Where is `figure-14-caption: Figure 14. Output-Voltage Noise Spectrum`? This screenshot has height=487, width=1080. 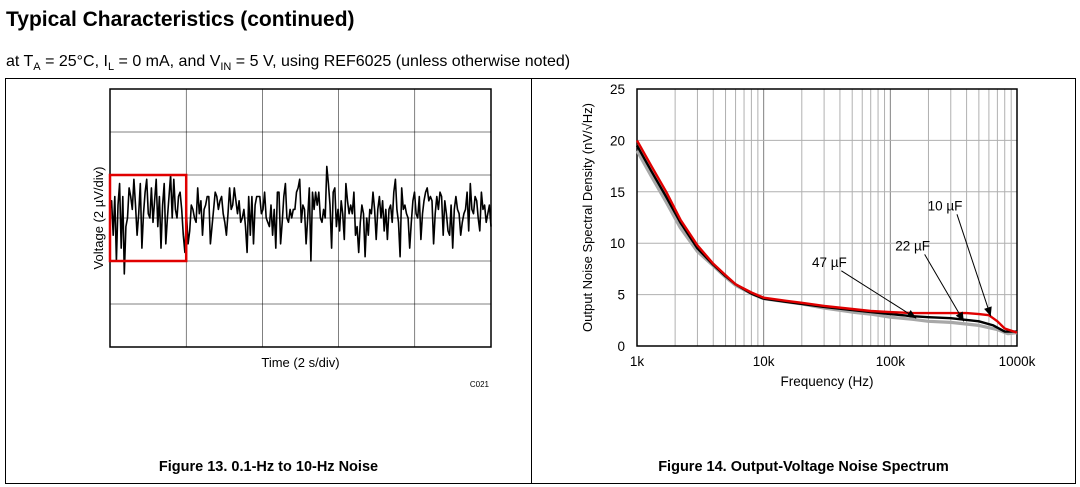
figure-14-caption: Figure 14. Output-Voltage Noise Spectrum is located at coordinates (803, 467).